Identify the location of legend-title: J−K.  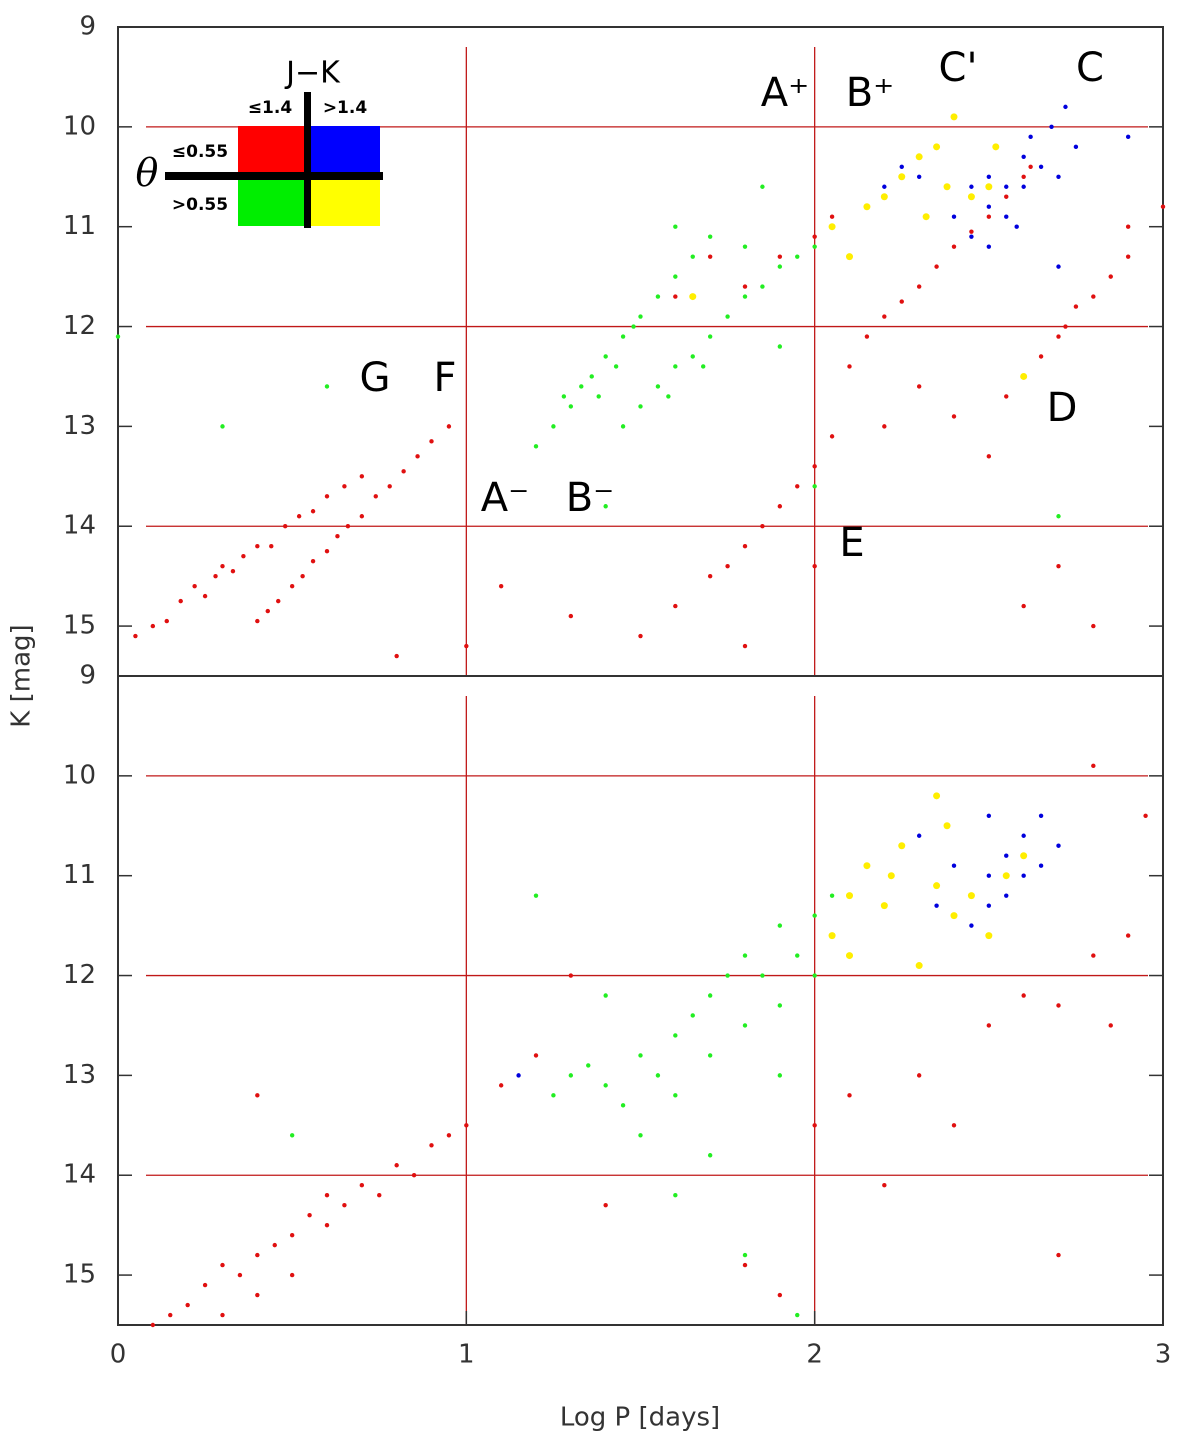
(312, 73).